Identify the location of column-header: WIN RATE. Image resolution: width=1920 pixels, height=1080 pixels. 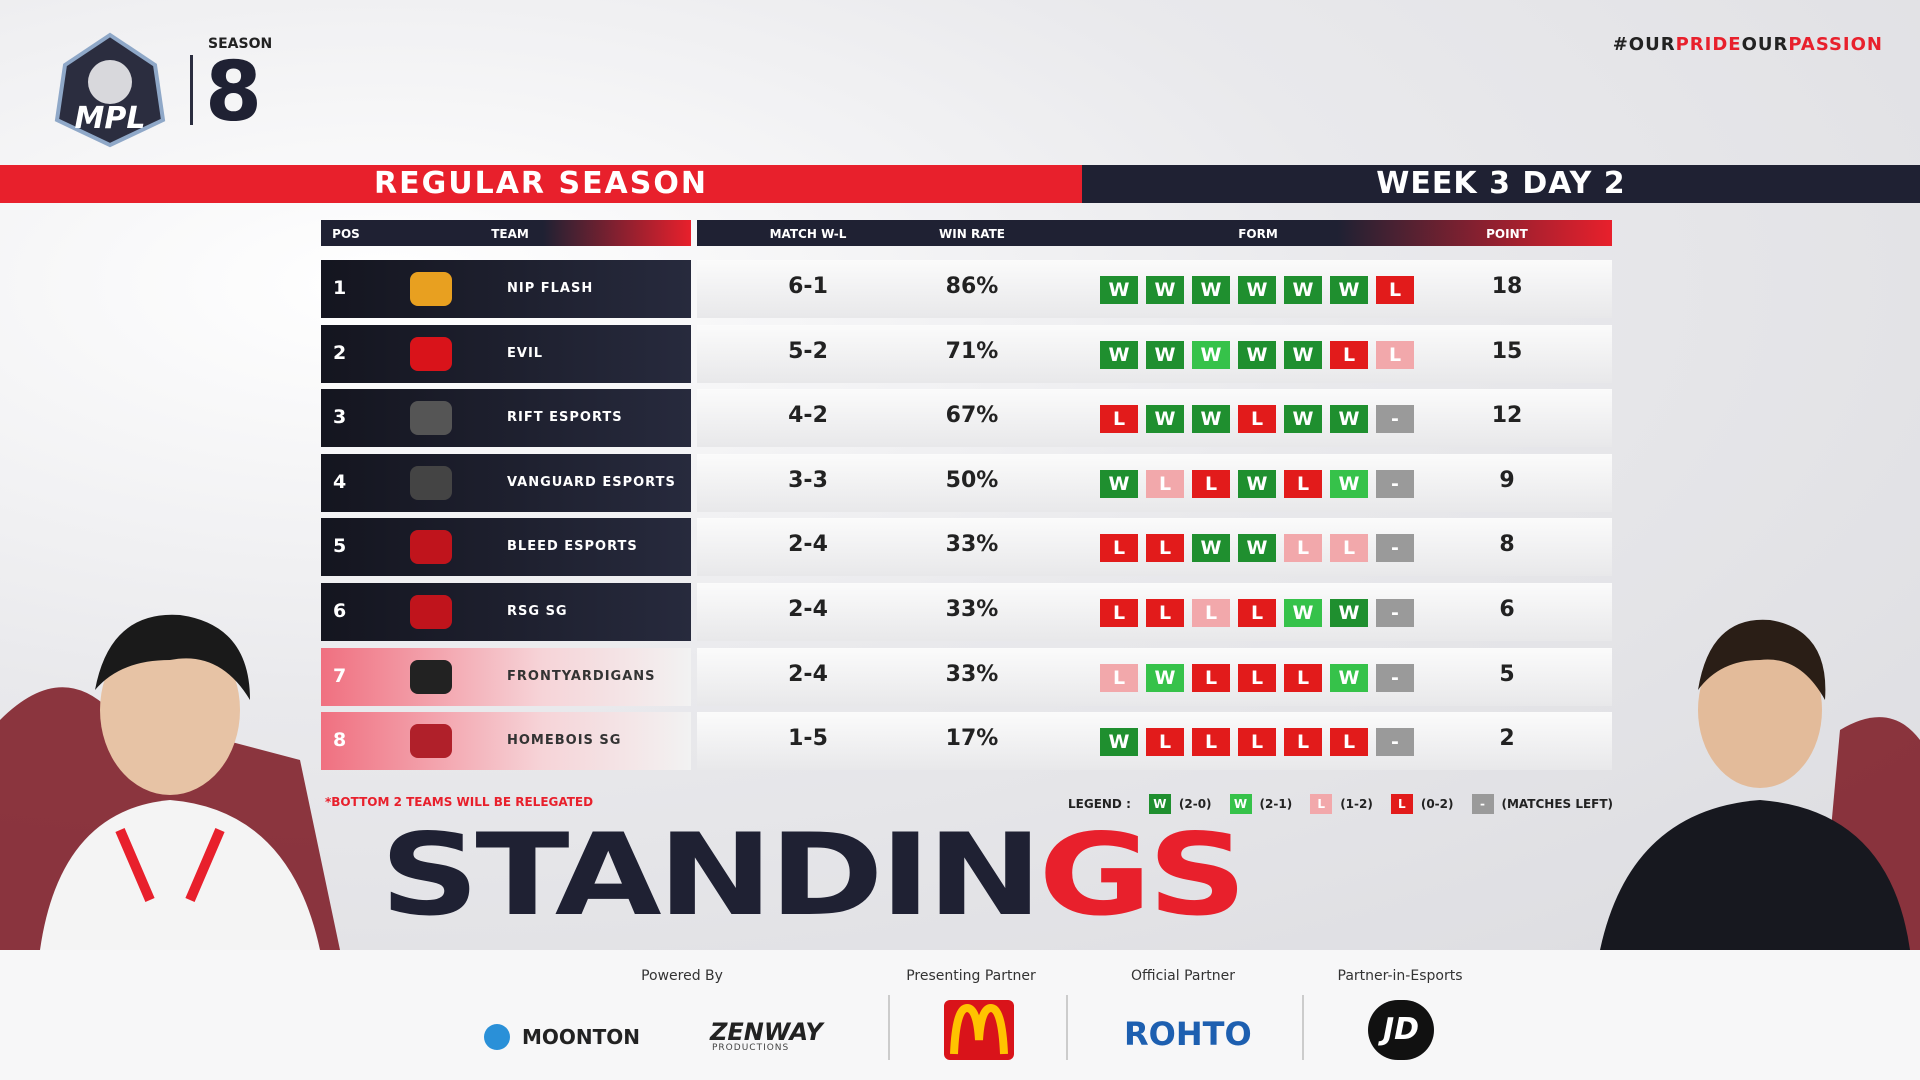
(972, 234).